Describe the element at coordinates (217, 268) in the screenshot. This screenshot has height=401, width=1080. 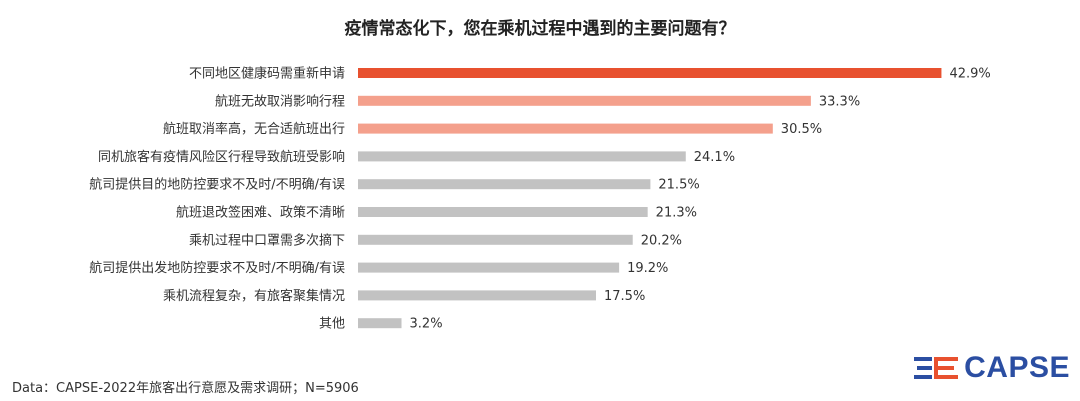
I see `category-label: 航司提供出发地防控要求不及时/不明确/有误` at that location.